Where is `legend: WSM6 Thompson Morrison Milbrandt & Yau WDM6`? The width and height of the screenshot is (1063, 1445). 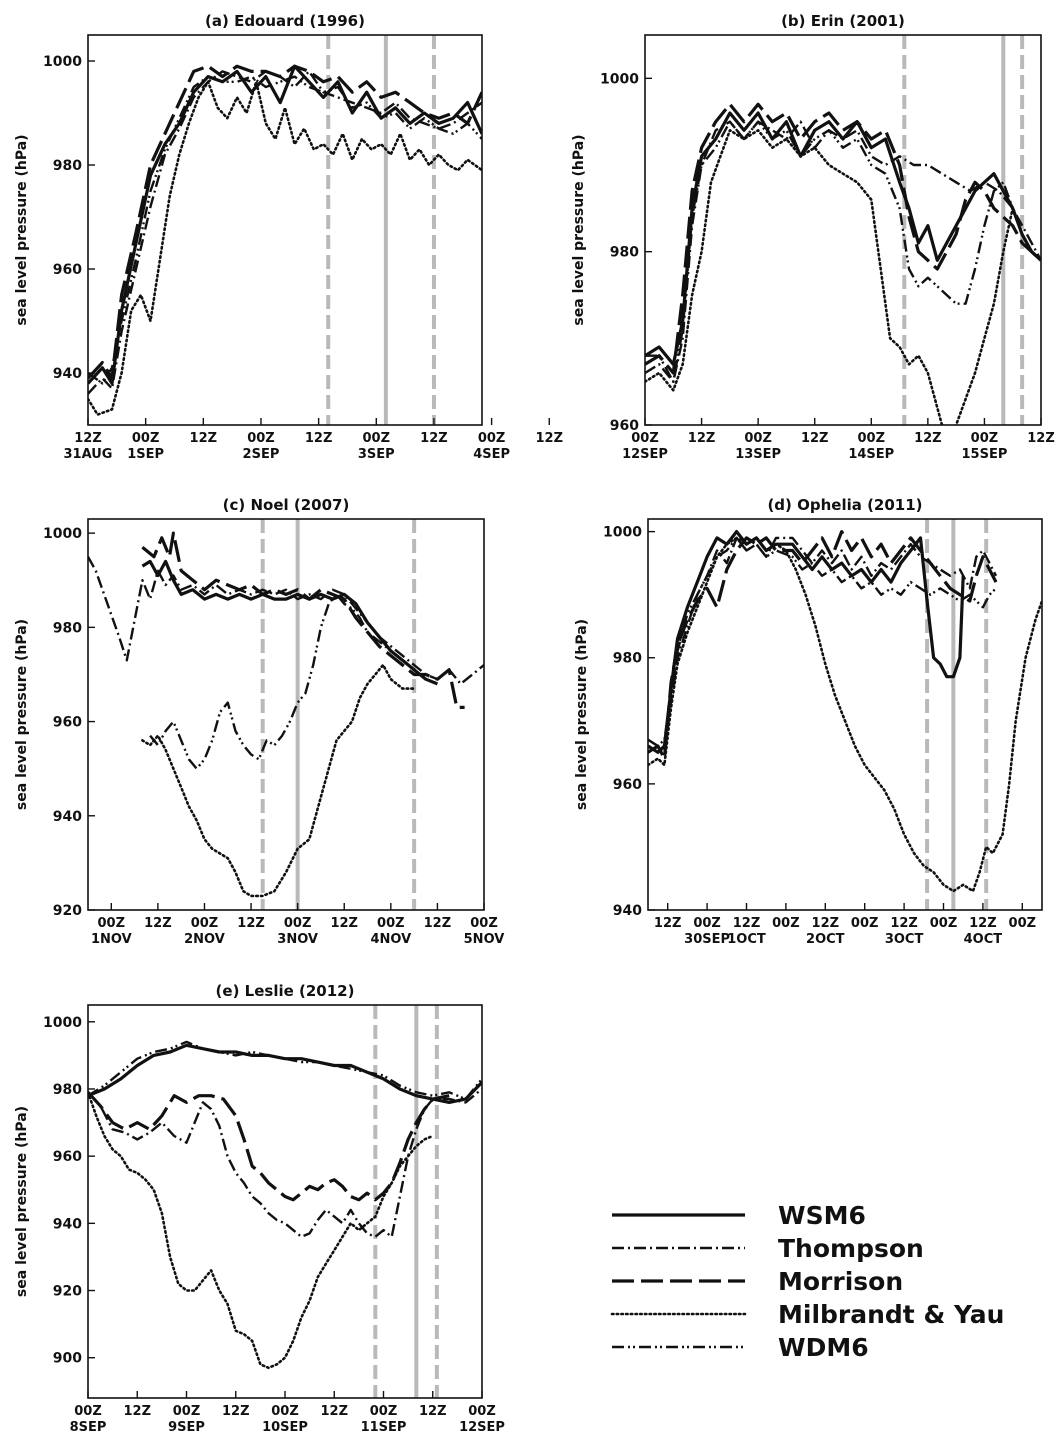 legend: WSM6 Thompson Morrison Milbrandt & Yau WDM6 is located at coordinates (807, 1281).